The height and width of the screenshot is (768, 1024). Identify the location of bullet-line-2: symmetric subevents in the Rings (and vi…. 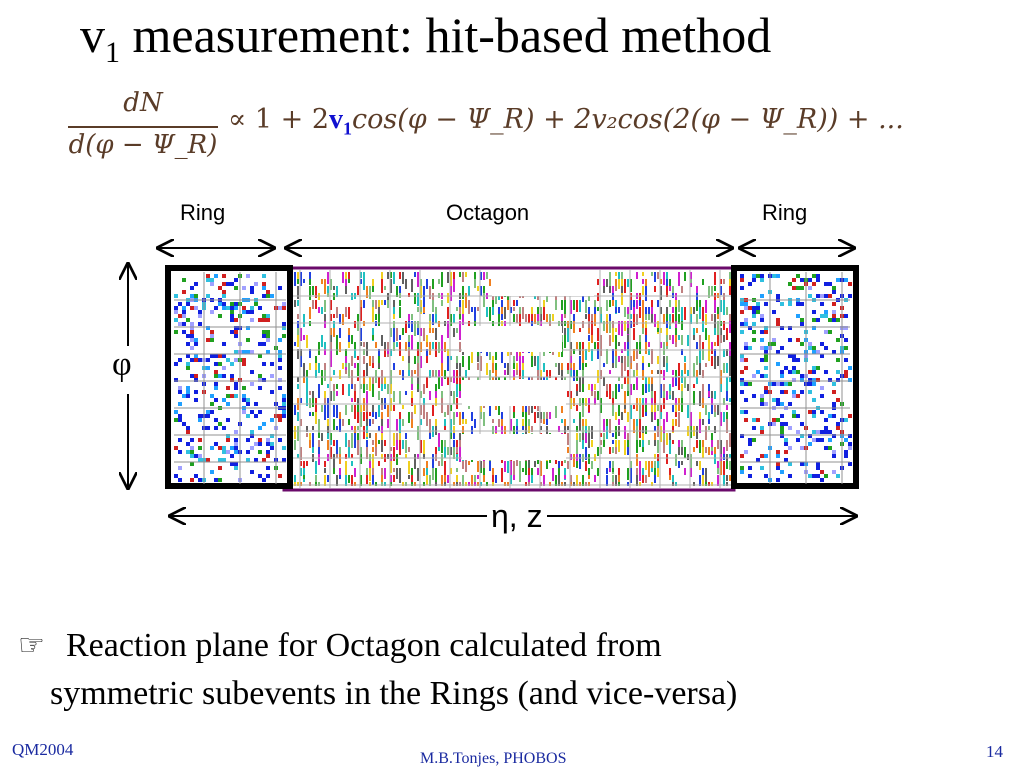
(394, 693).